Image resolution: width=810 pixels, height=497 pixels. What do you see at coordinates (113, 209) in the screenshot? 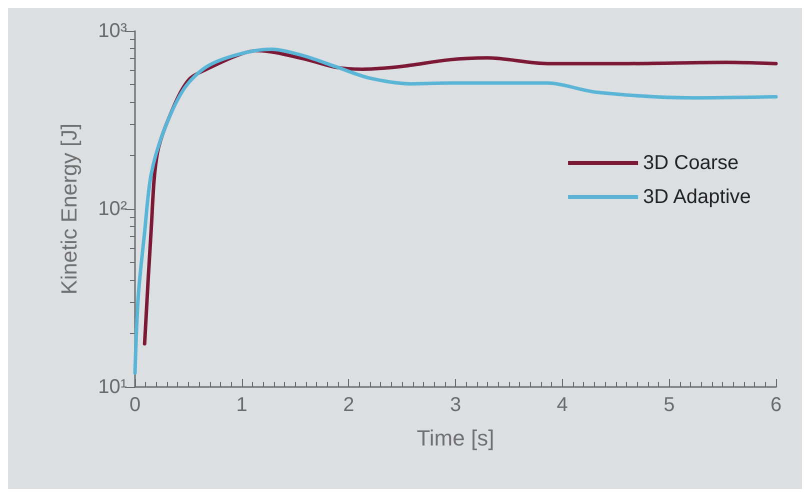
I see `y-tick-label: 10²` at bounding box center [113, 209].